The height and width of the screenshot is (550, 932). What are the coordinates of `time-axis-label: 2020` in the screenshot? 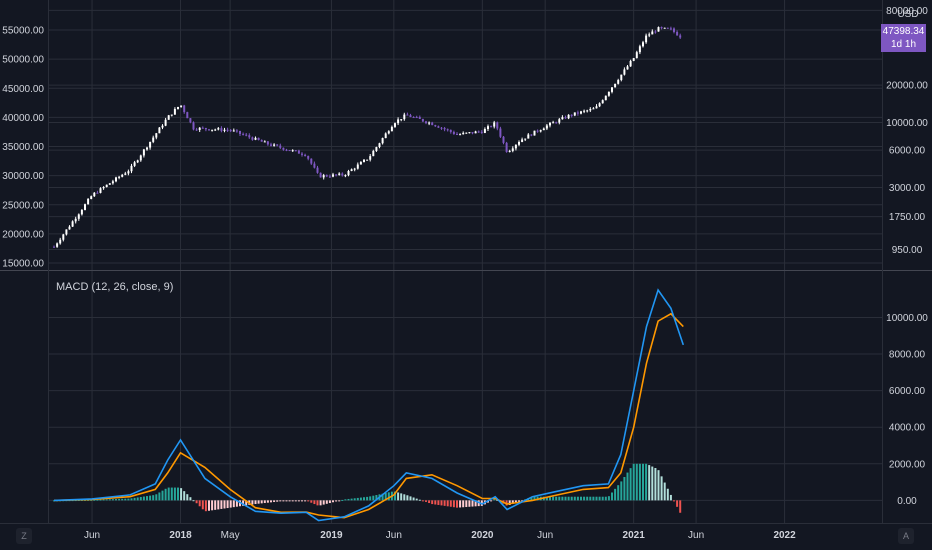 It's located at (482, 535).